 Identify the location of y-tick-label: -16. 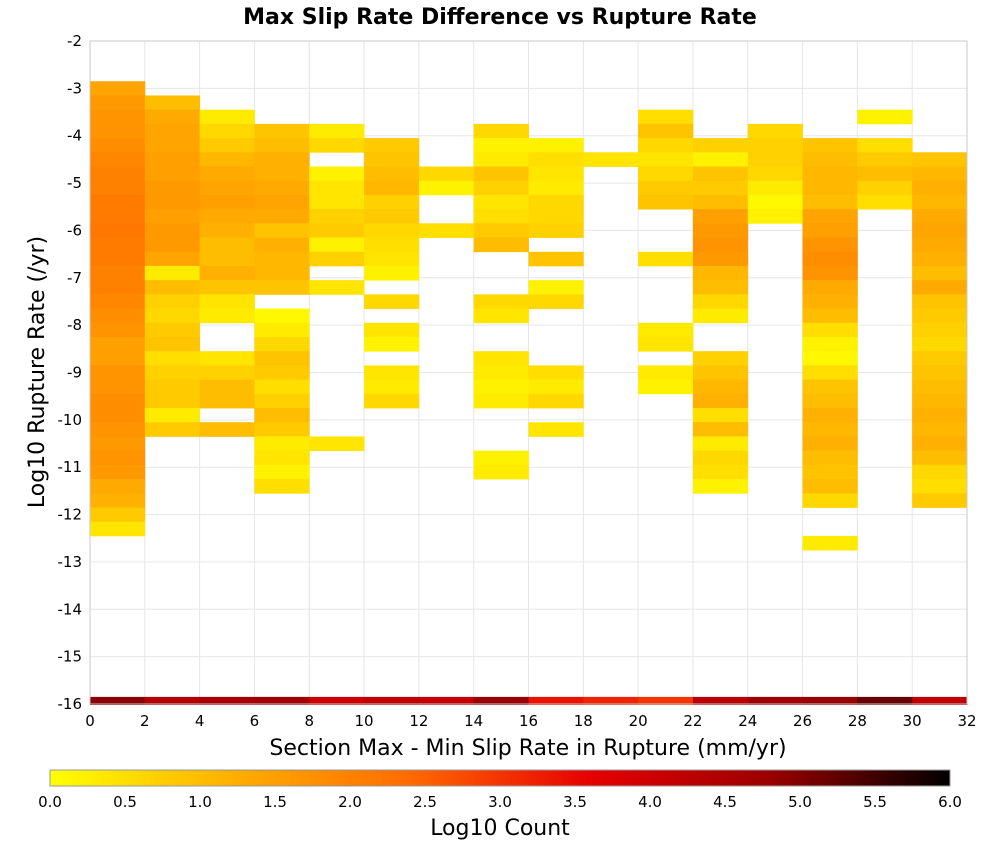
(70, 704).